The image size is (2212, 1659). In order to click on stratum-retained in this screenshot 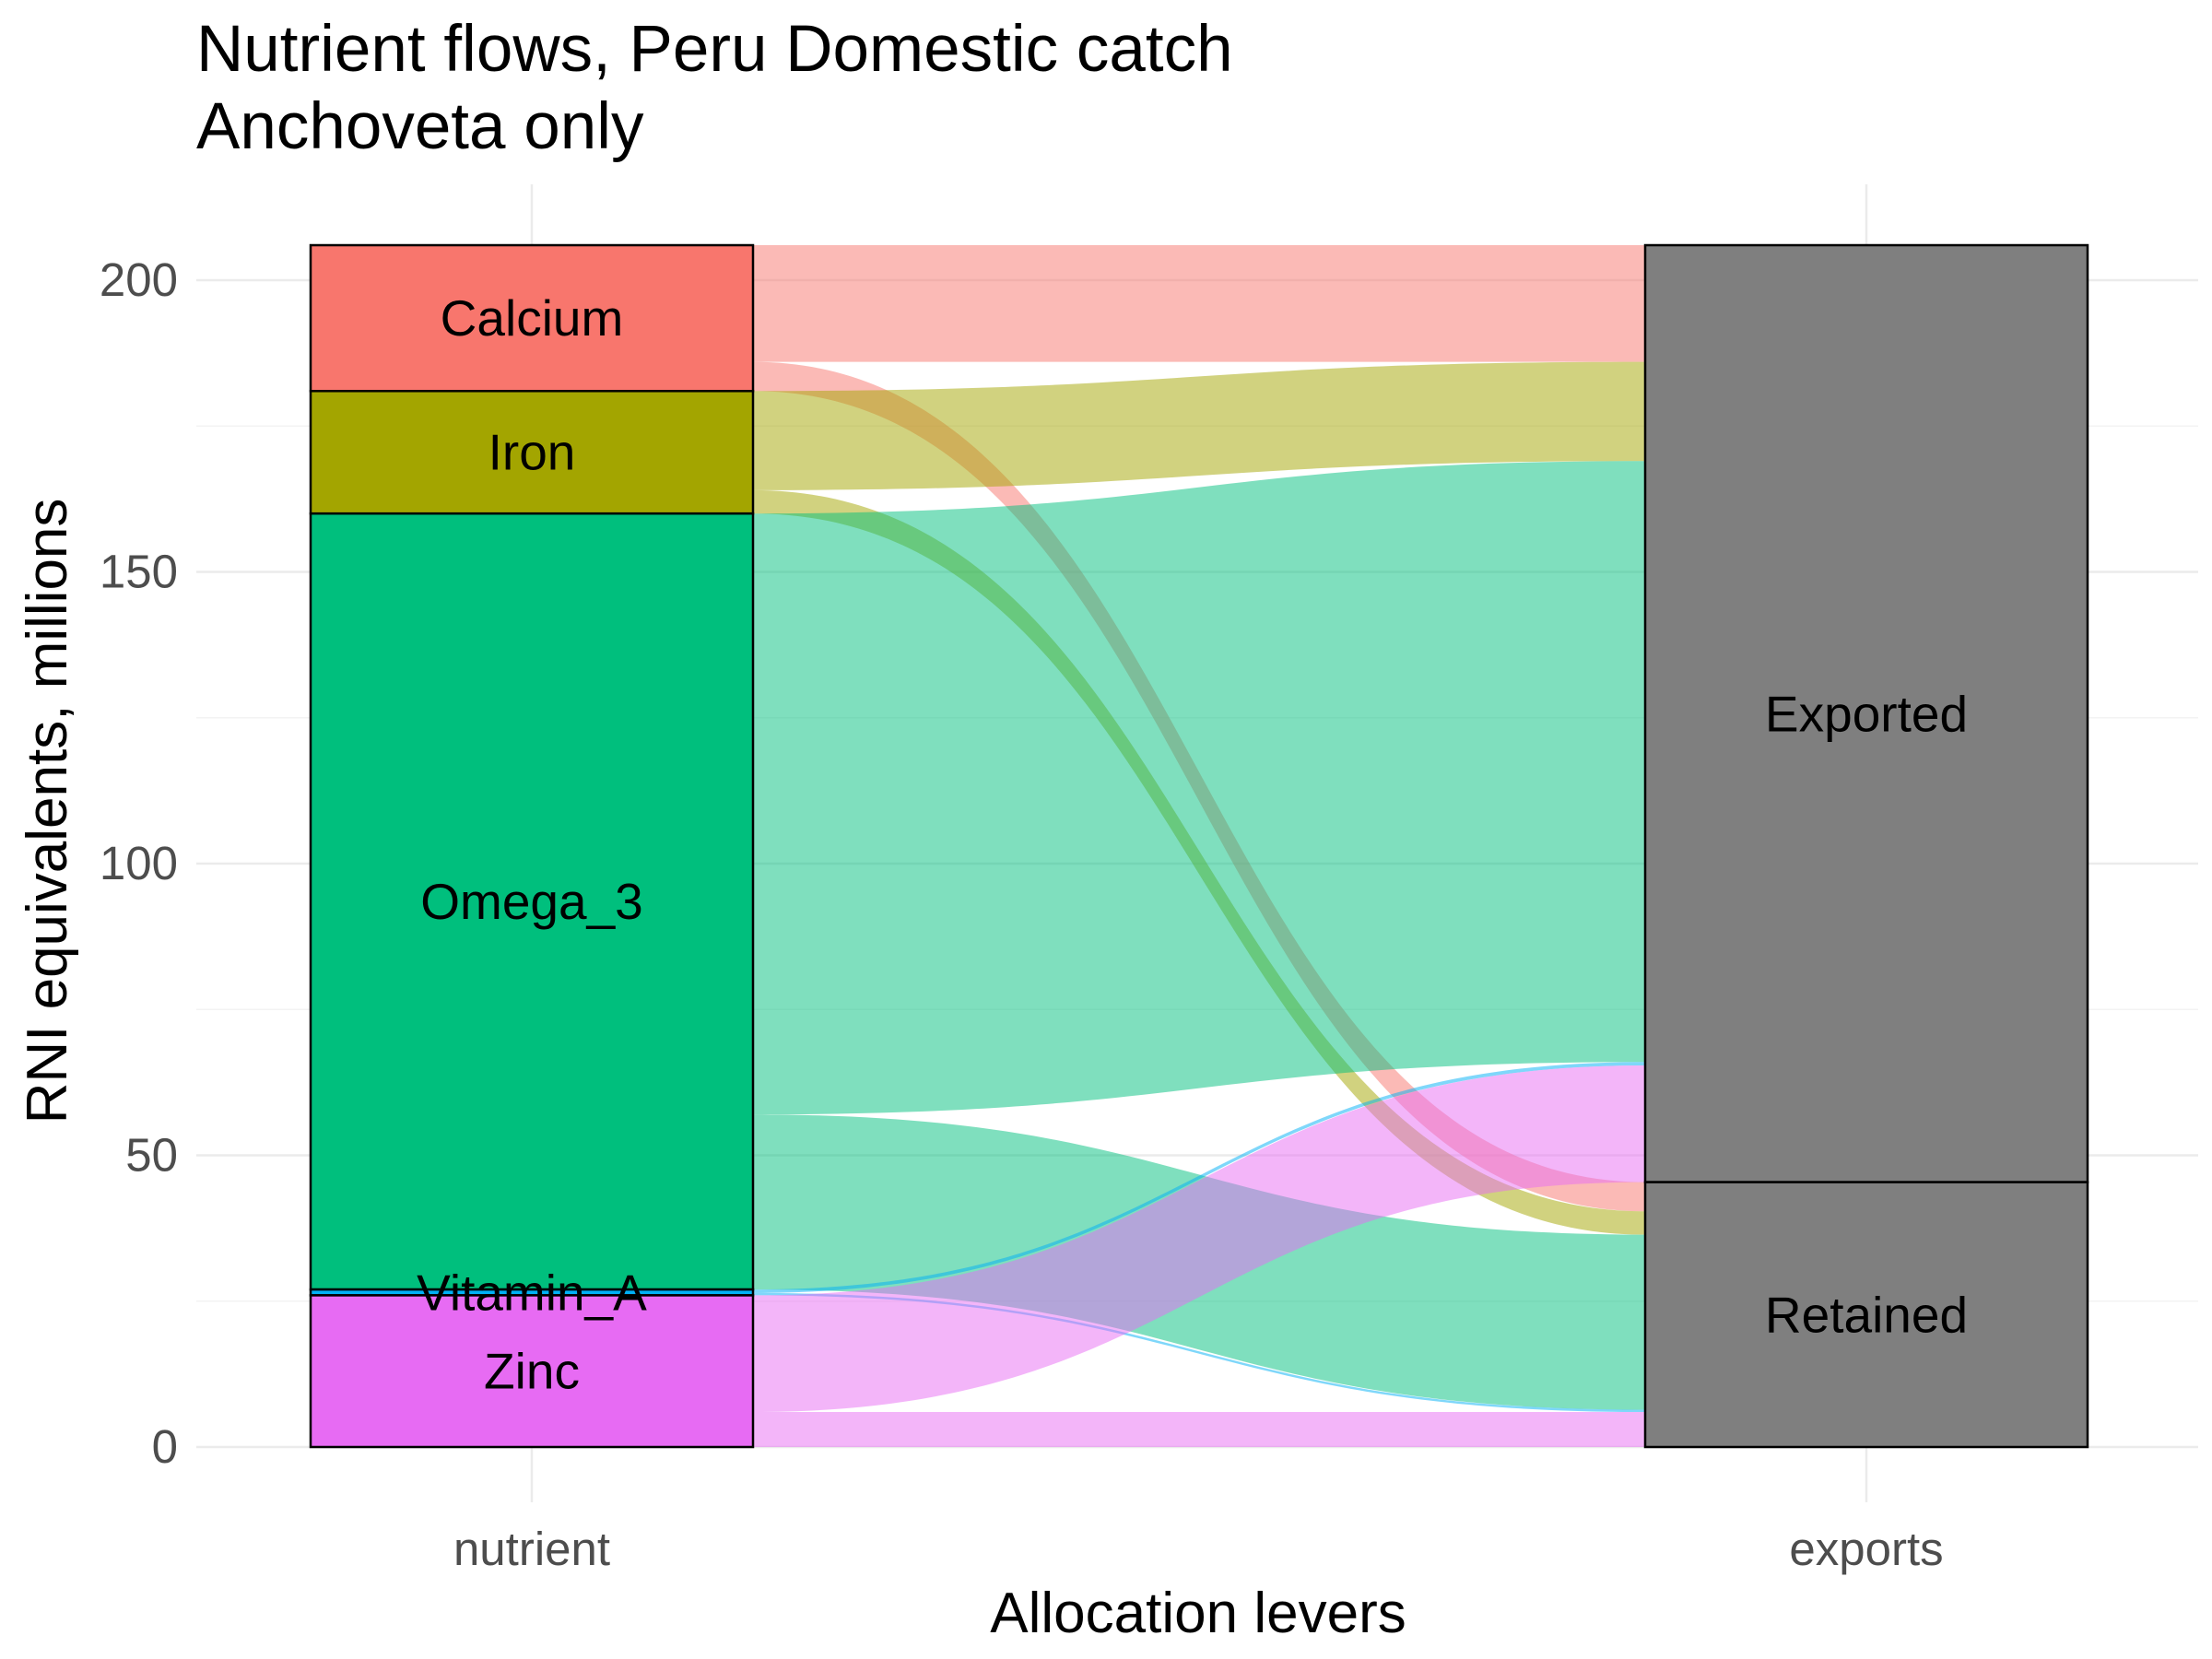, I will do `click(1866, 1315)`.